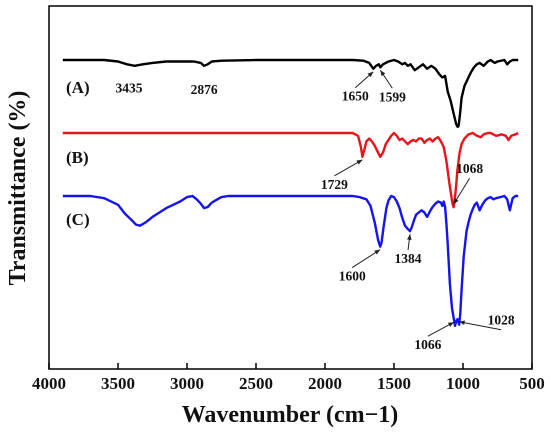  What do you see at coordinates (49, 383) in the screenshot?
I see `x-tick-label: 4000` at bounding box center [49, 383].